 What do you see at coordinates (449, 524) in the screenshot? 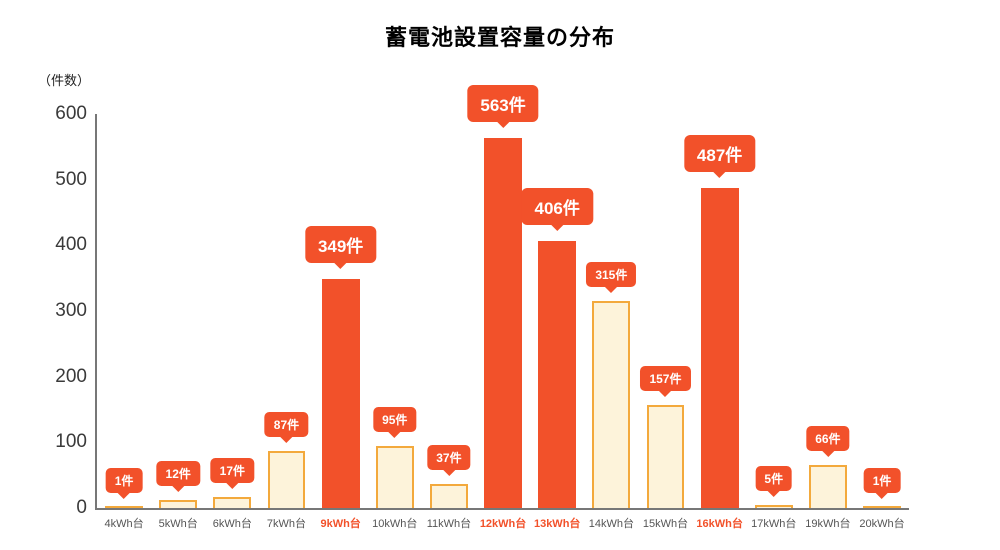
I see `x-axis-label-11kWh台: 11kWh台` at bounding box center [449, 524].